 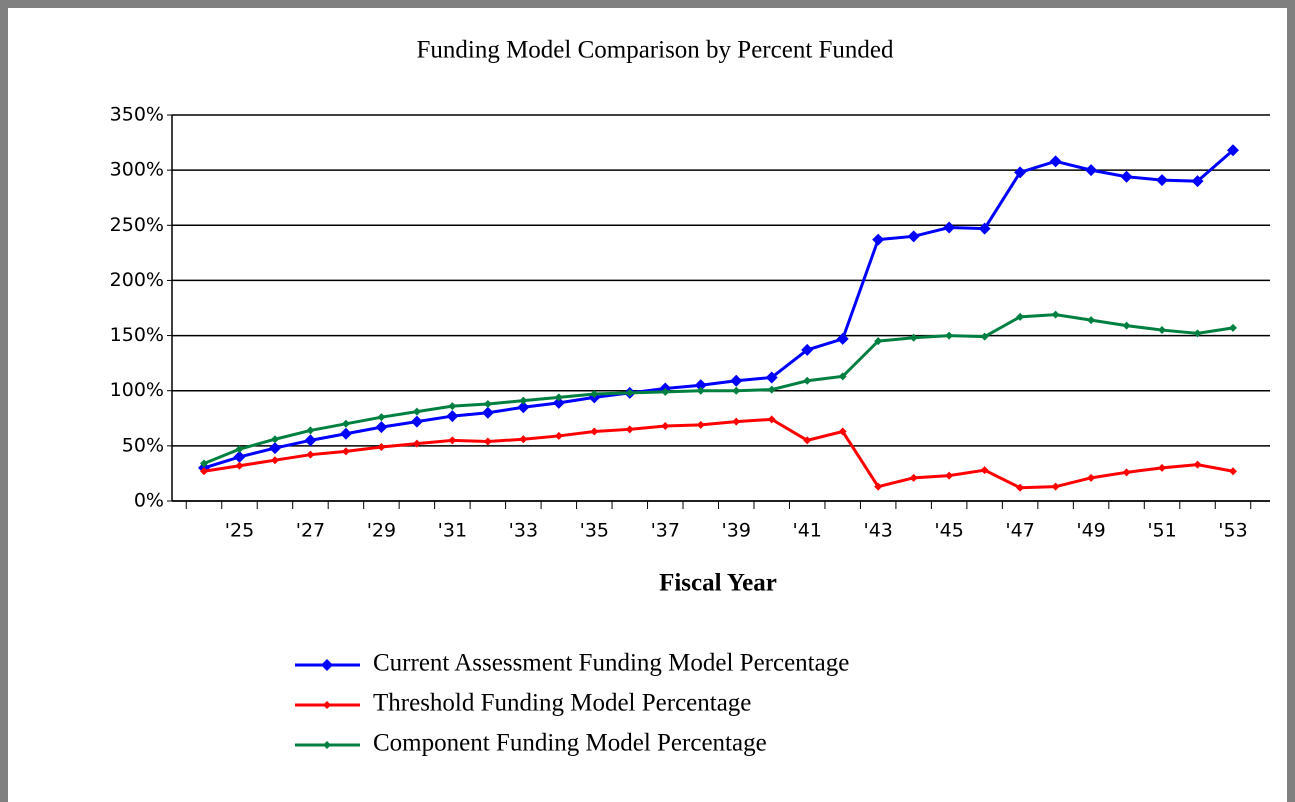 I want to click on y-tick-label: 200%, so click(x=137, y=280).